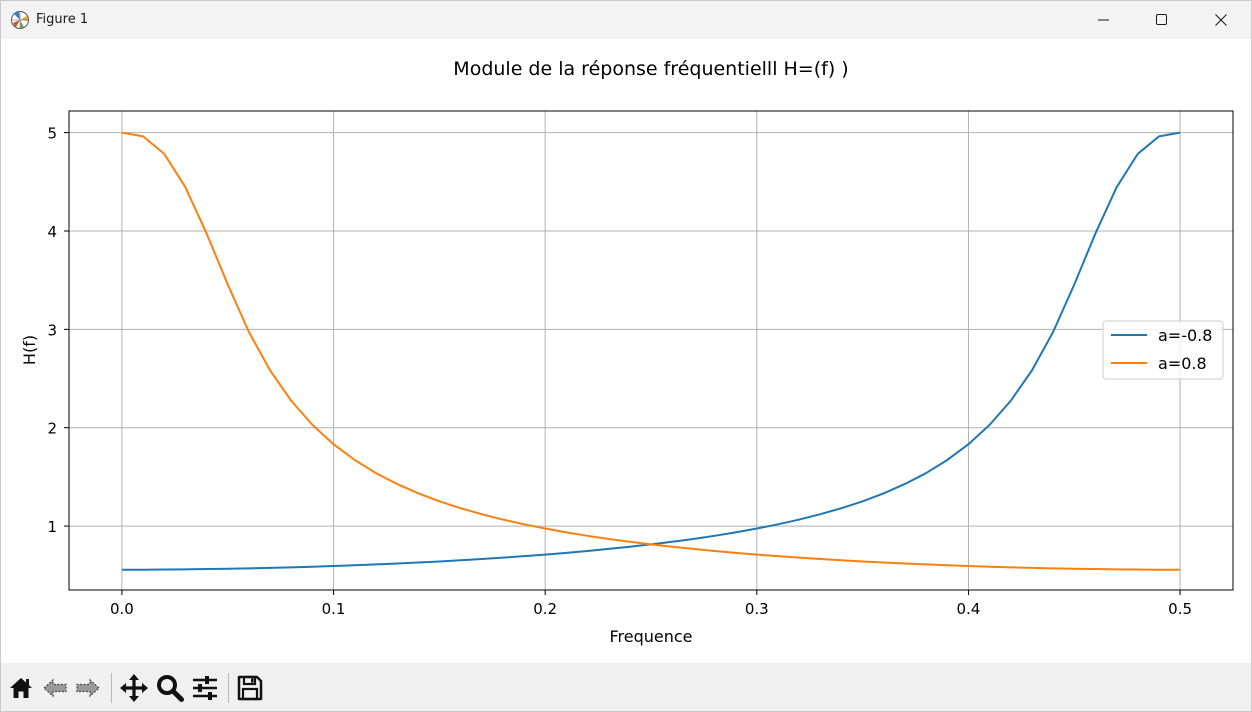 The height and width of the screenshot is (712, 1252). I want to click on floppy-disk-icon, so click(250, 688).